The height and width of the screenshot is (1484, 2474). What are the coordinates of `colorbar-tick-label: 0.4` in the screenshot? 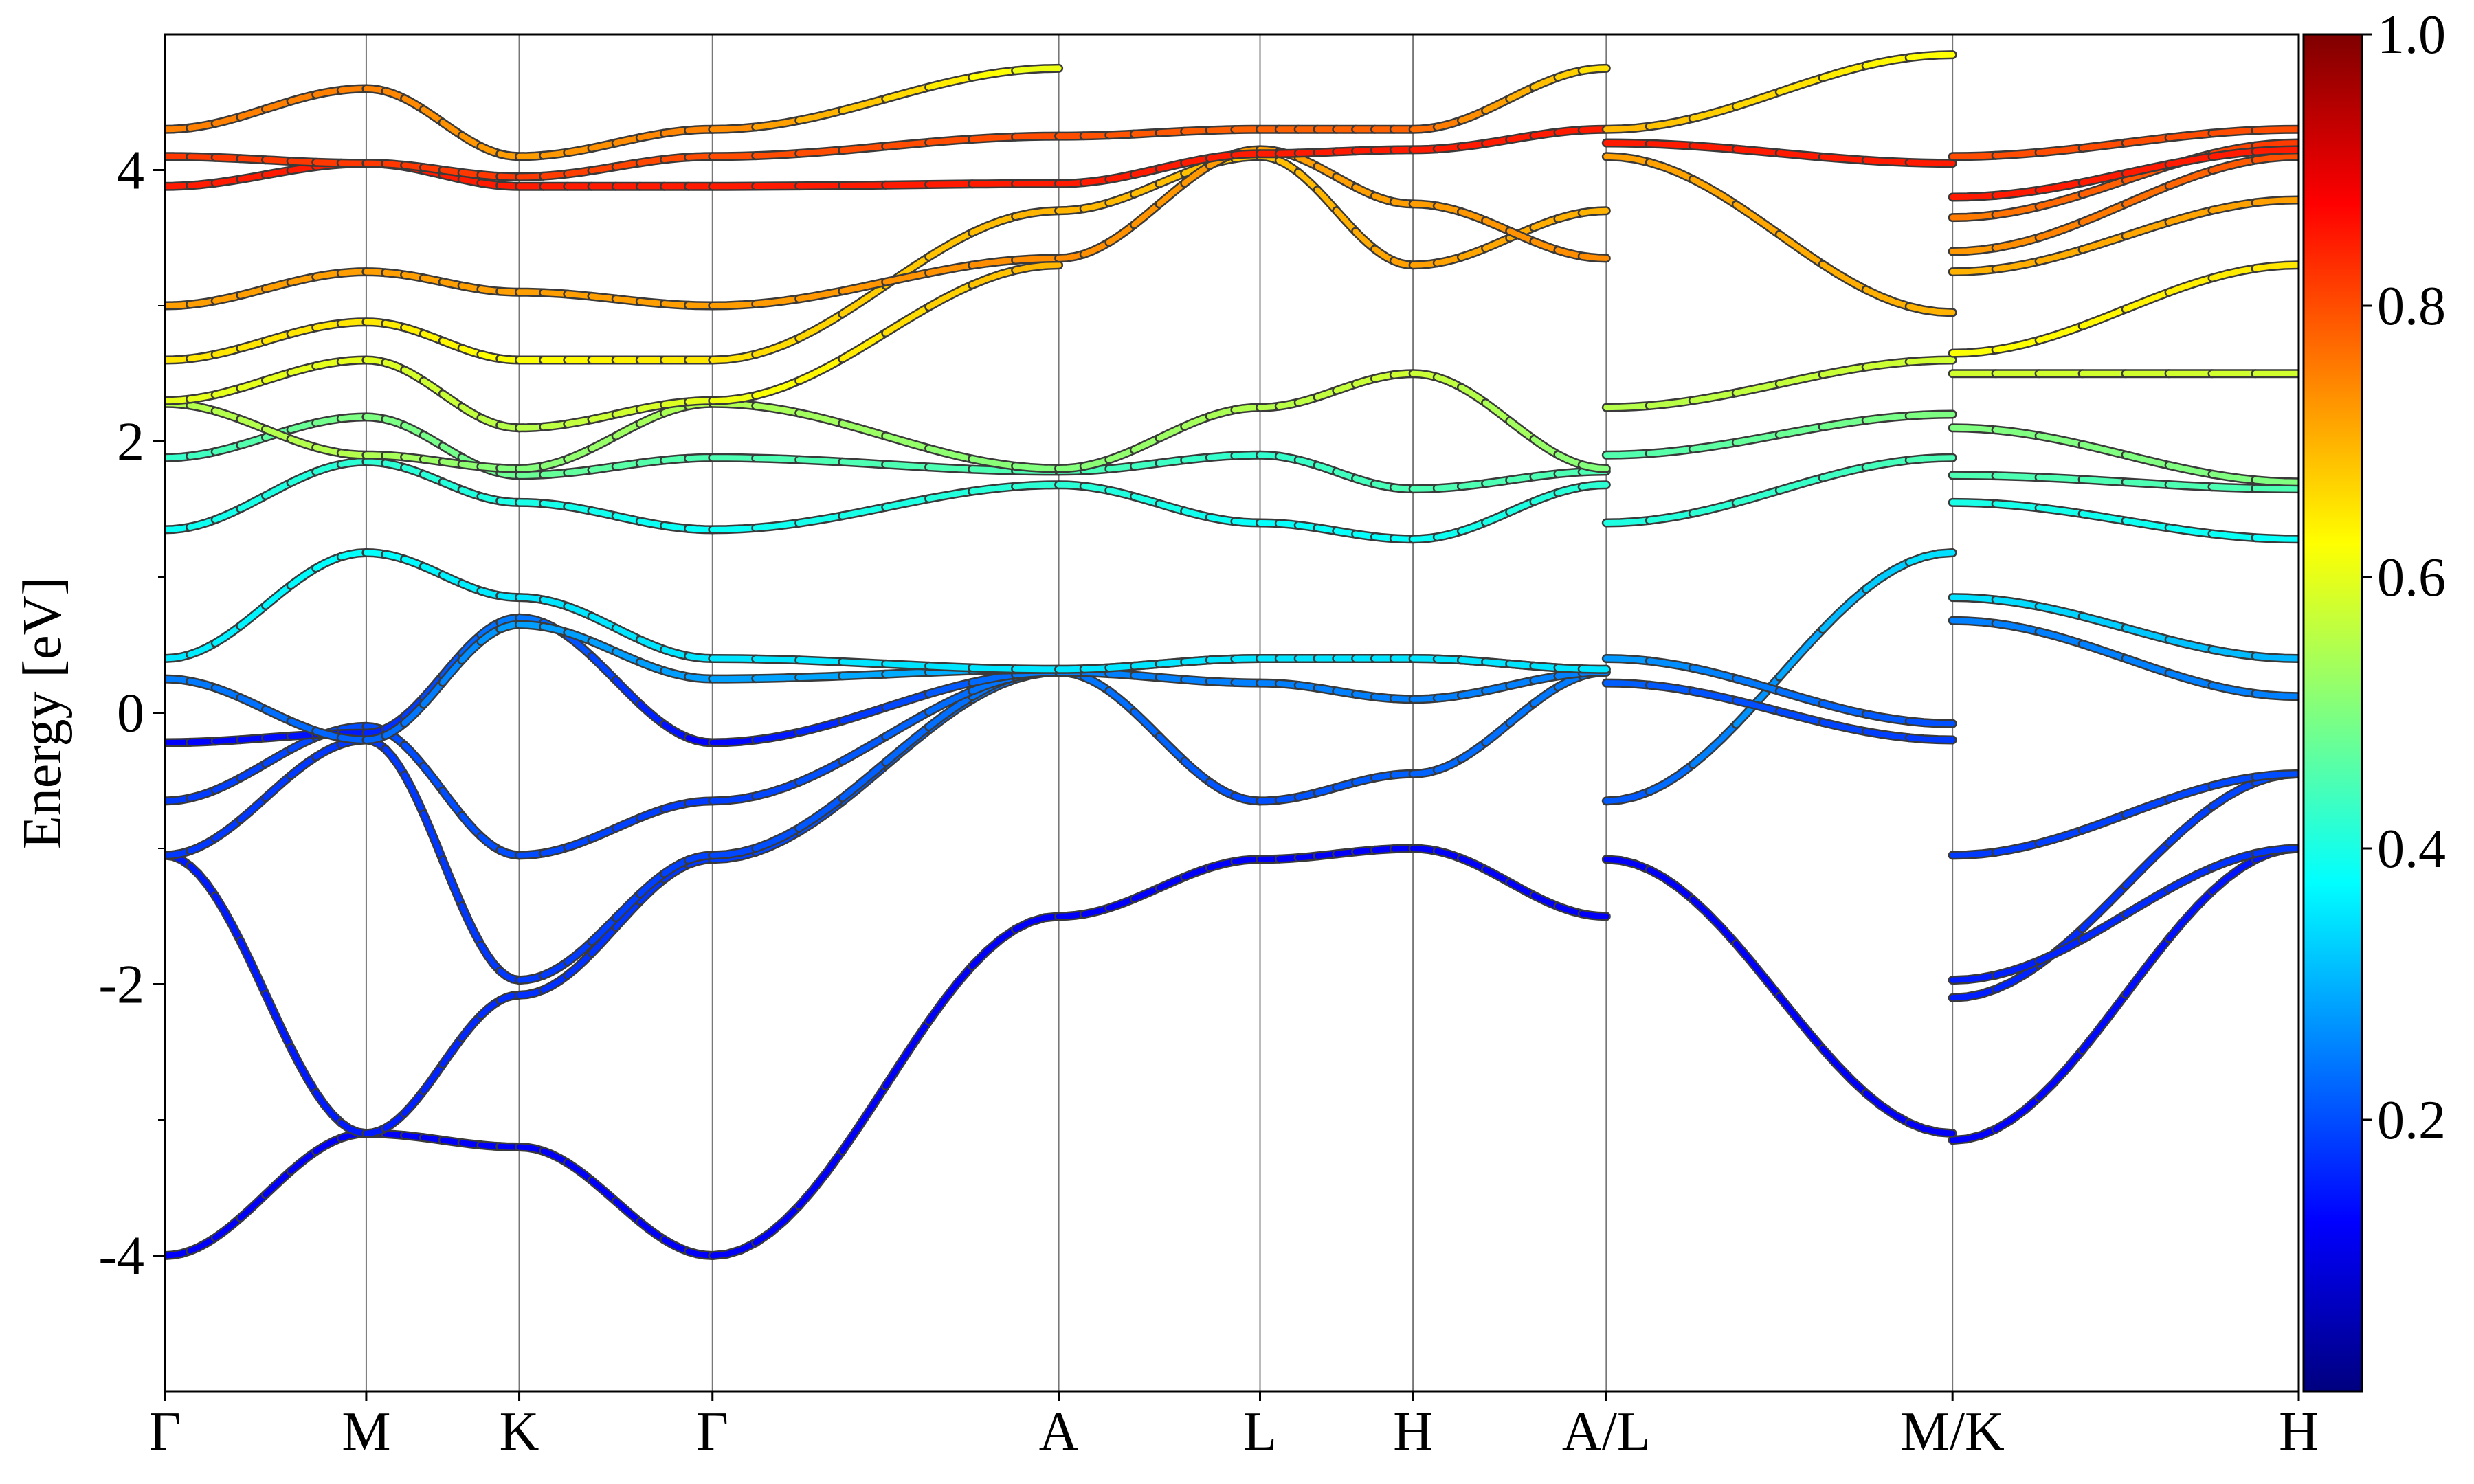 It's located at (2411, 849).